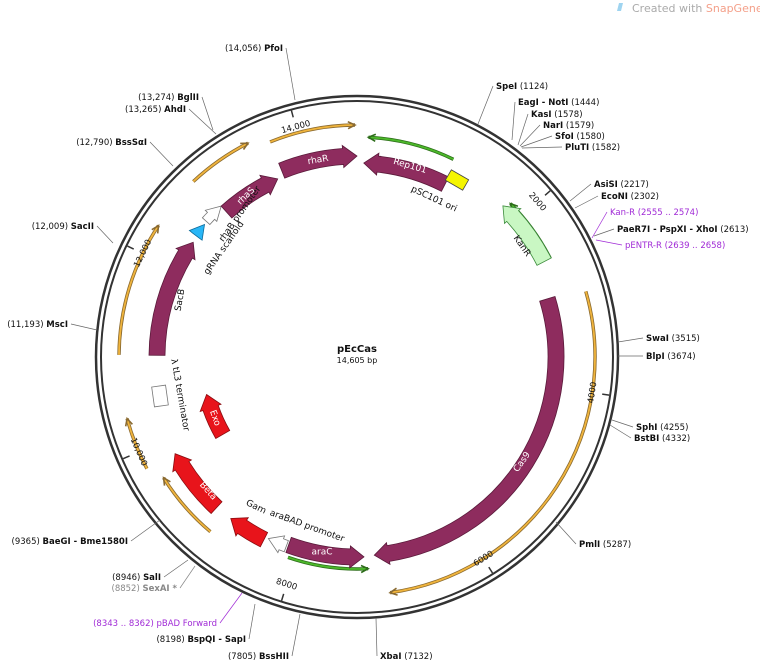  Describe the element at coordinates (156, 98) in the screenshot. I see `site-label-position: (13,274)` at that location.